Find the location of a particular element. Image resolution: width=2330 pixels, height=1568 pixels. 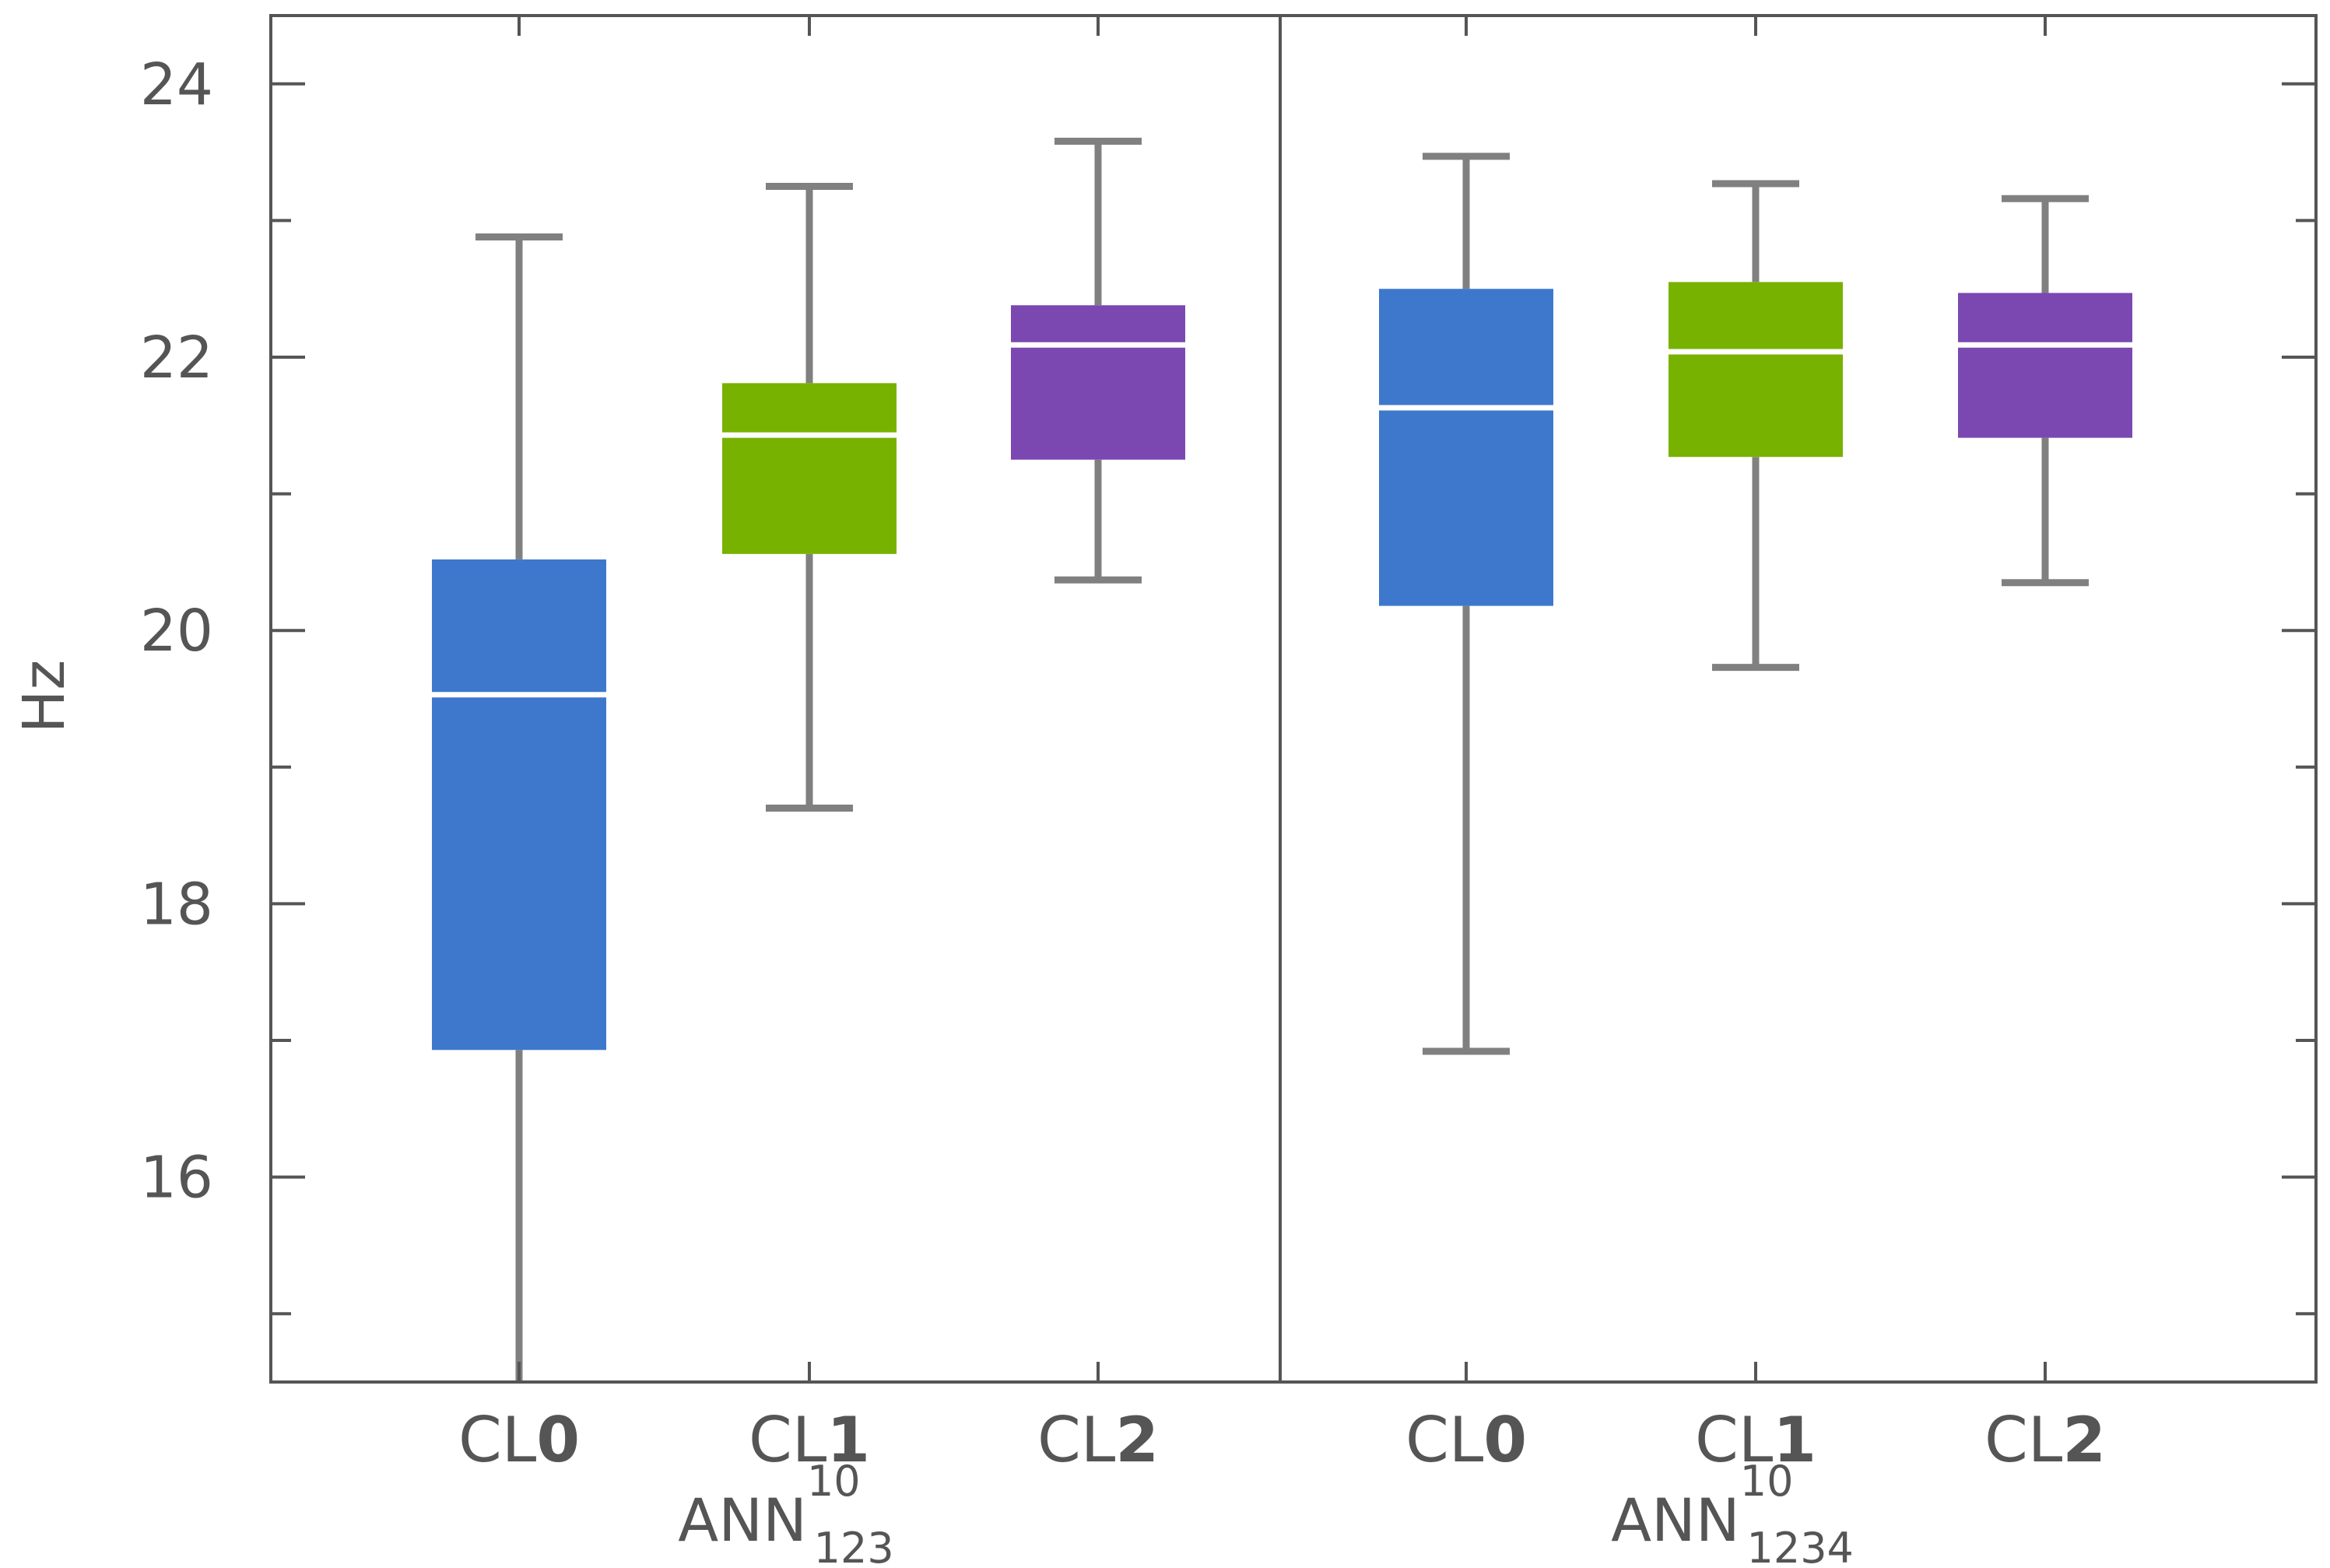

group2-cl1-label-number: 1 is located at coordinates (1795, 1440).